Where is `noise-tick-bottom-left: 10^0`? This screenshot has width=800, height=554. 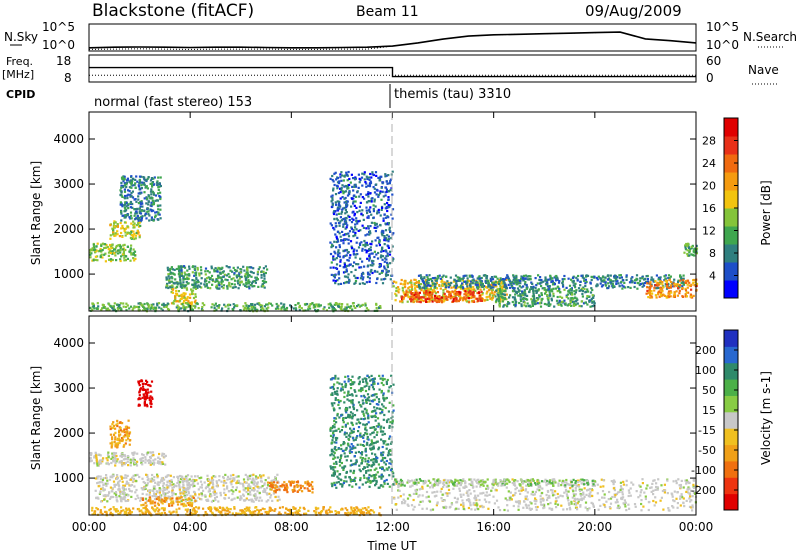
noise-tick-bottom-left: 10^0 is located at coordinates (58, 45).